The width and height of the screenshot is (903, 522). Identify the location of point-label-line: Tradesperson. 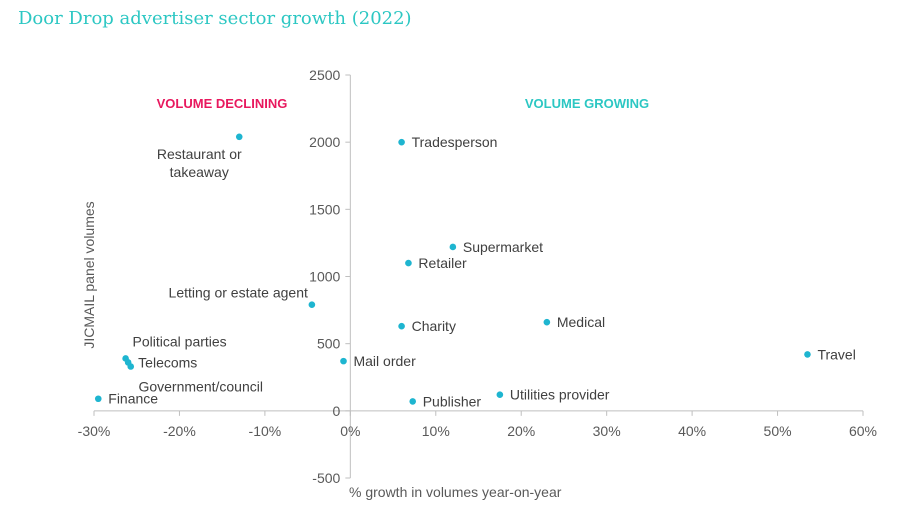
(455, 142).